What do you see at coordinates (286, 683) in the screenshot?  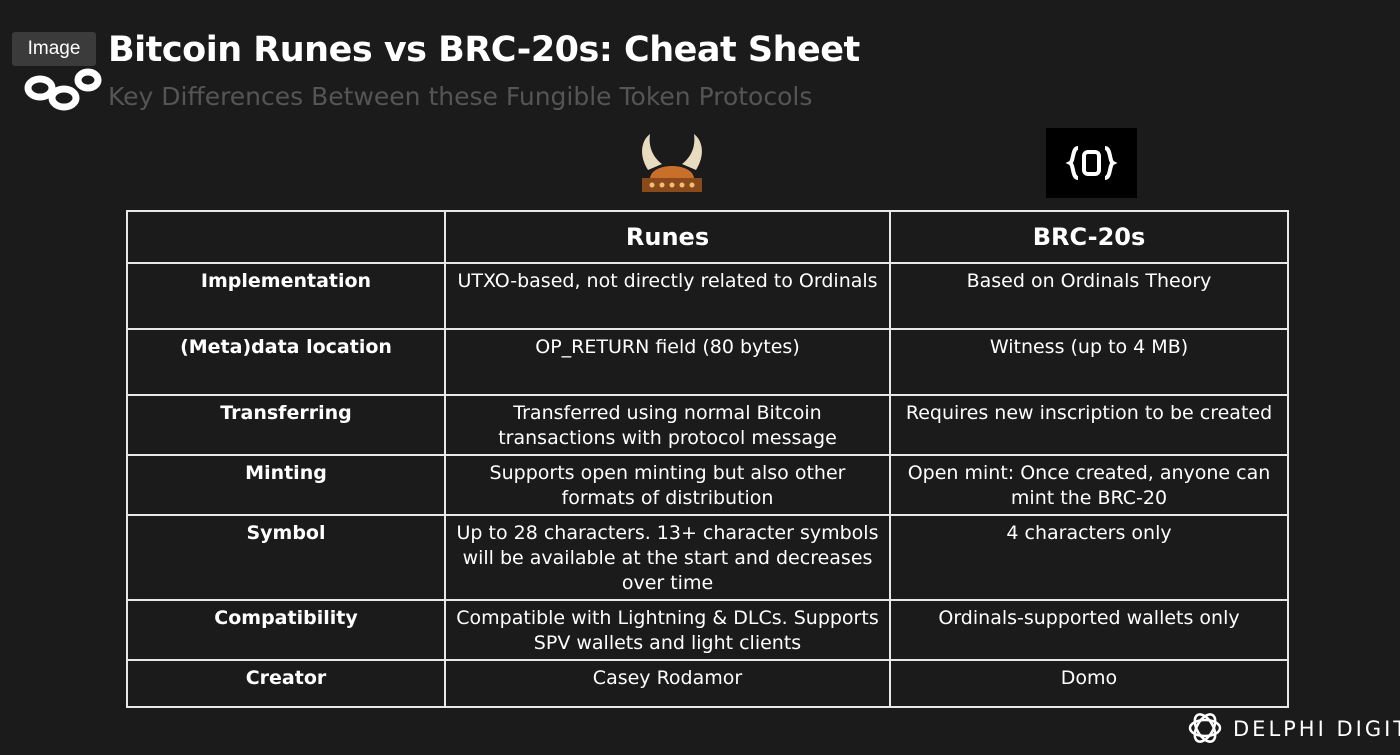 I see `row-label: Creator` at bounding box center [286, 683].